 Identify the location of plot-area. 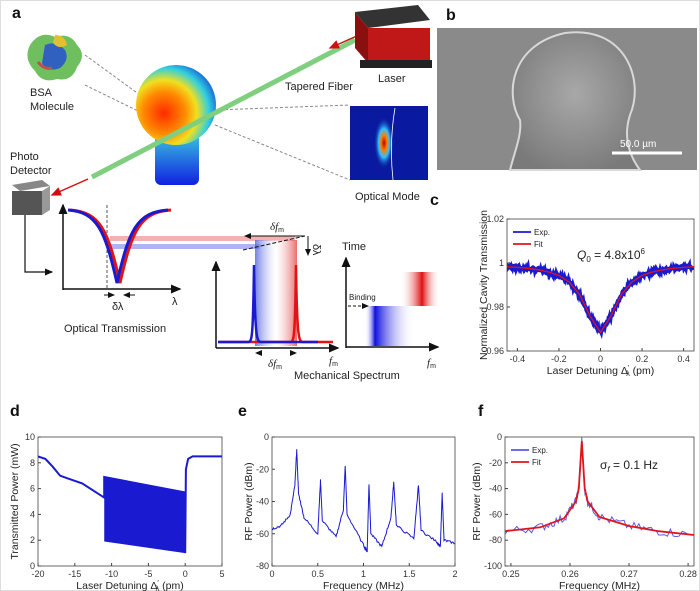
(599, 501).